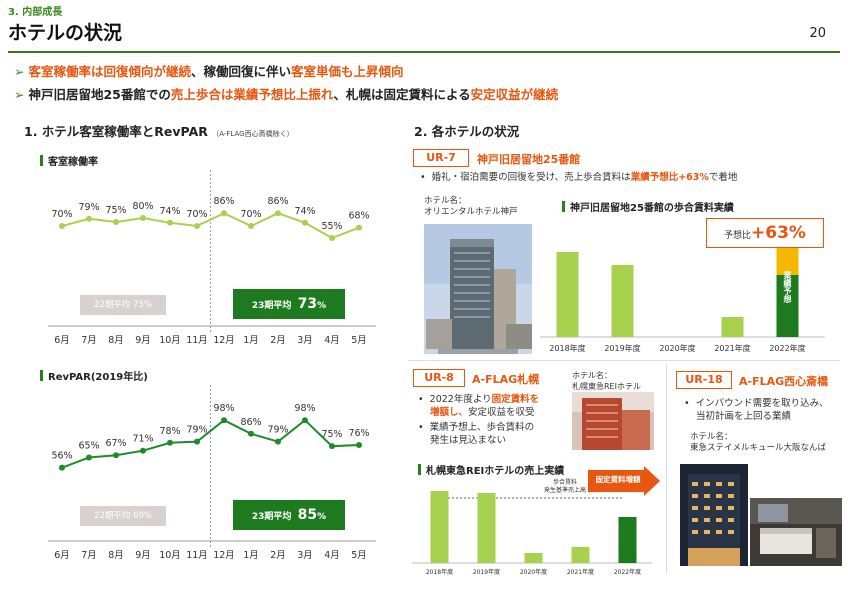  Describe the element at coordinates (564, 490) in the screenshot. I see `ur8-threshold-b: 発生基準売上高` at that location.